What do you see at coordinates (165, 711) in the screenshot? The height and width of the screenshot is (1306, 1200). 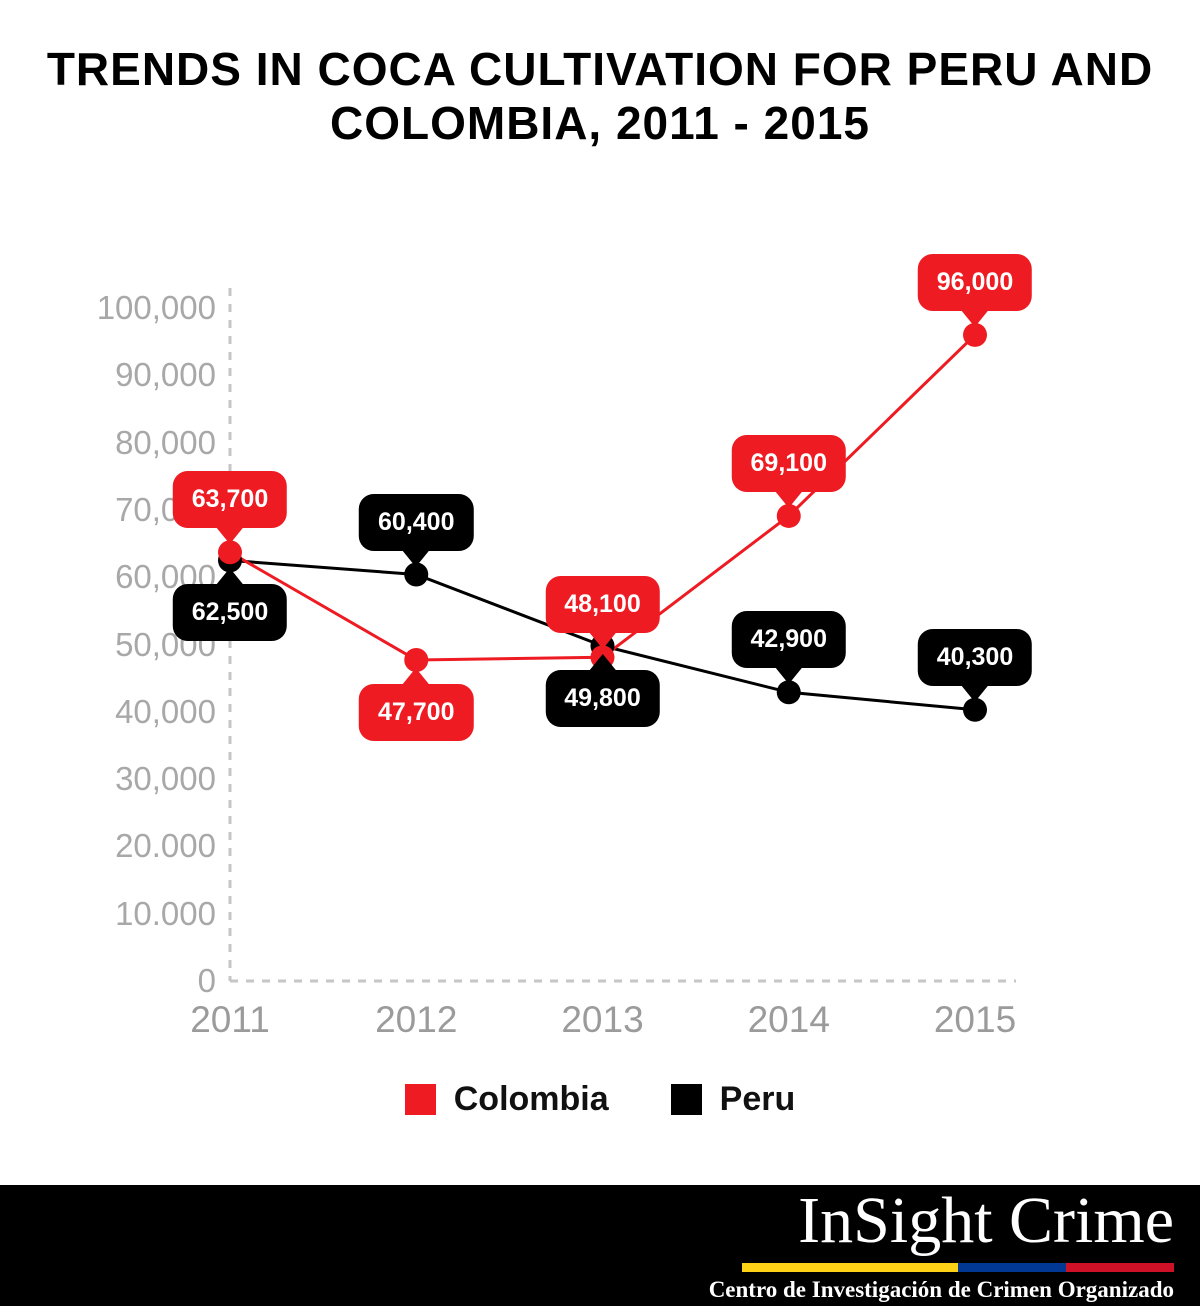 I see `y-axis-label: 40,000` at bounding box center [165, 711].